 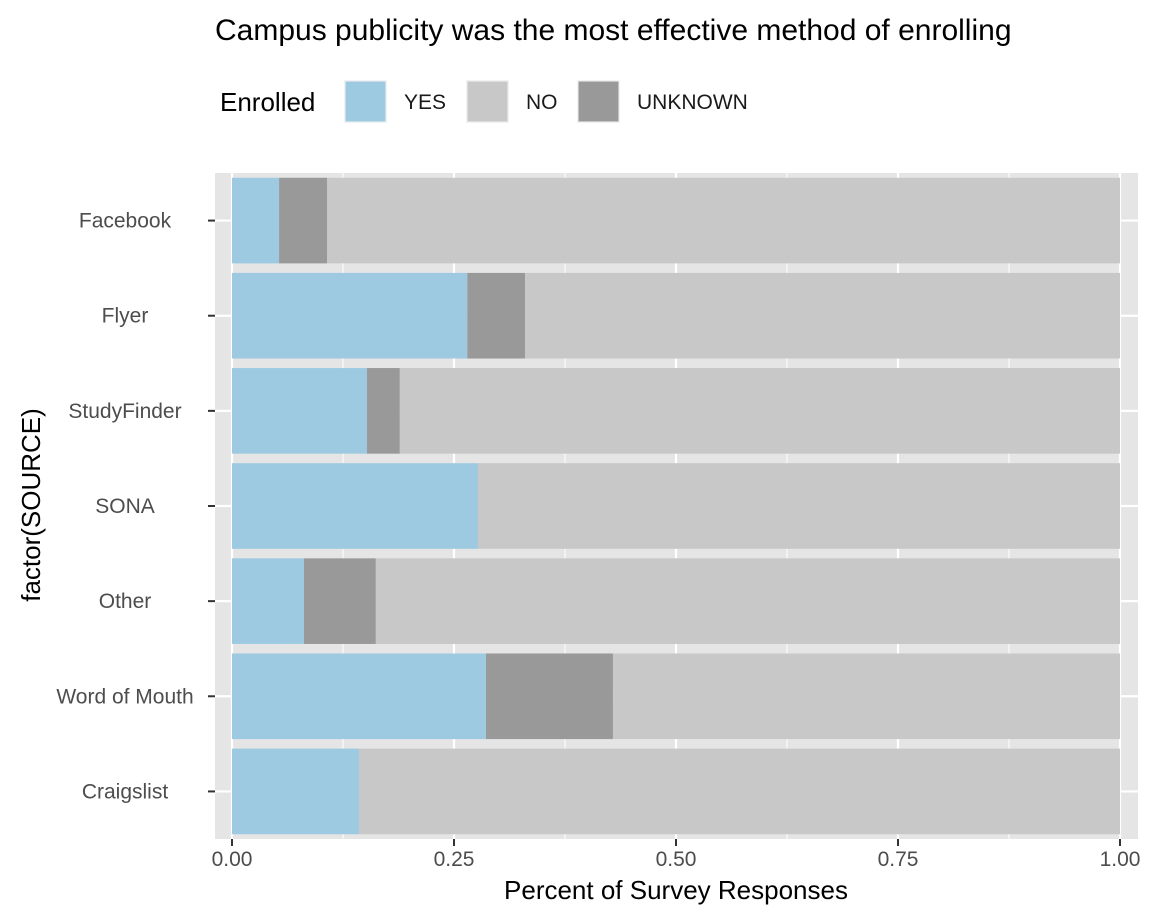 I want to click on x-tick-label: 0.00, so click(x=232, y=859).